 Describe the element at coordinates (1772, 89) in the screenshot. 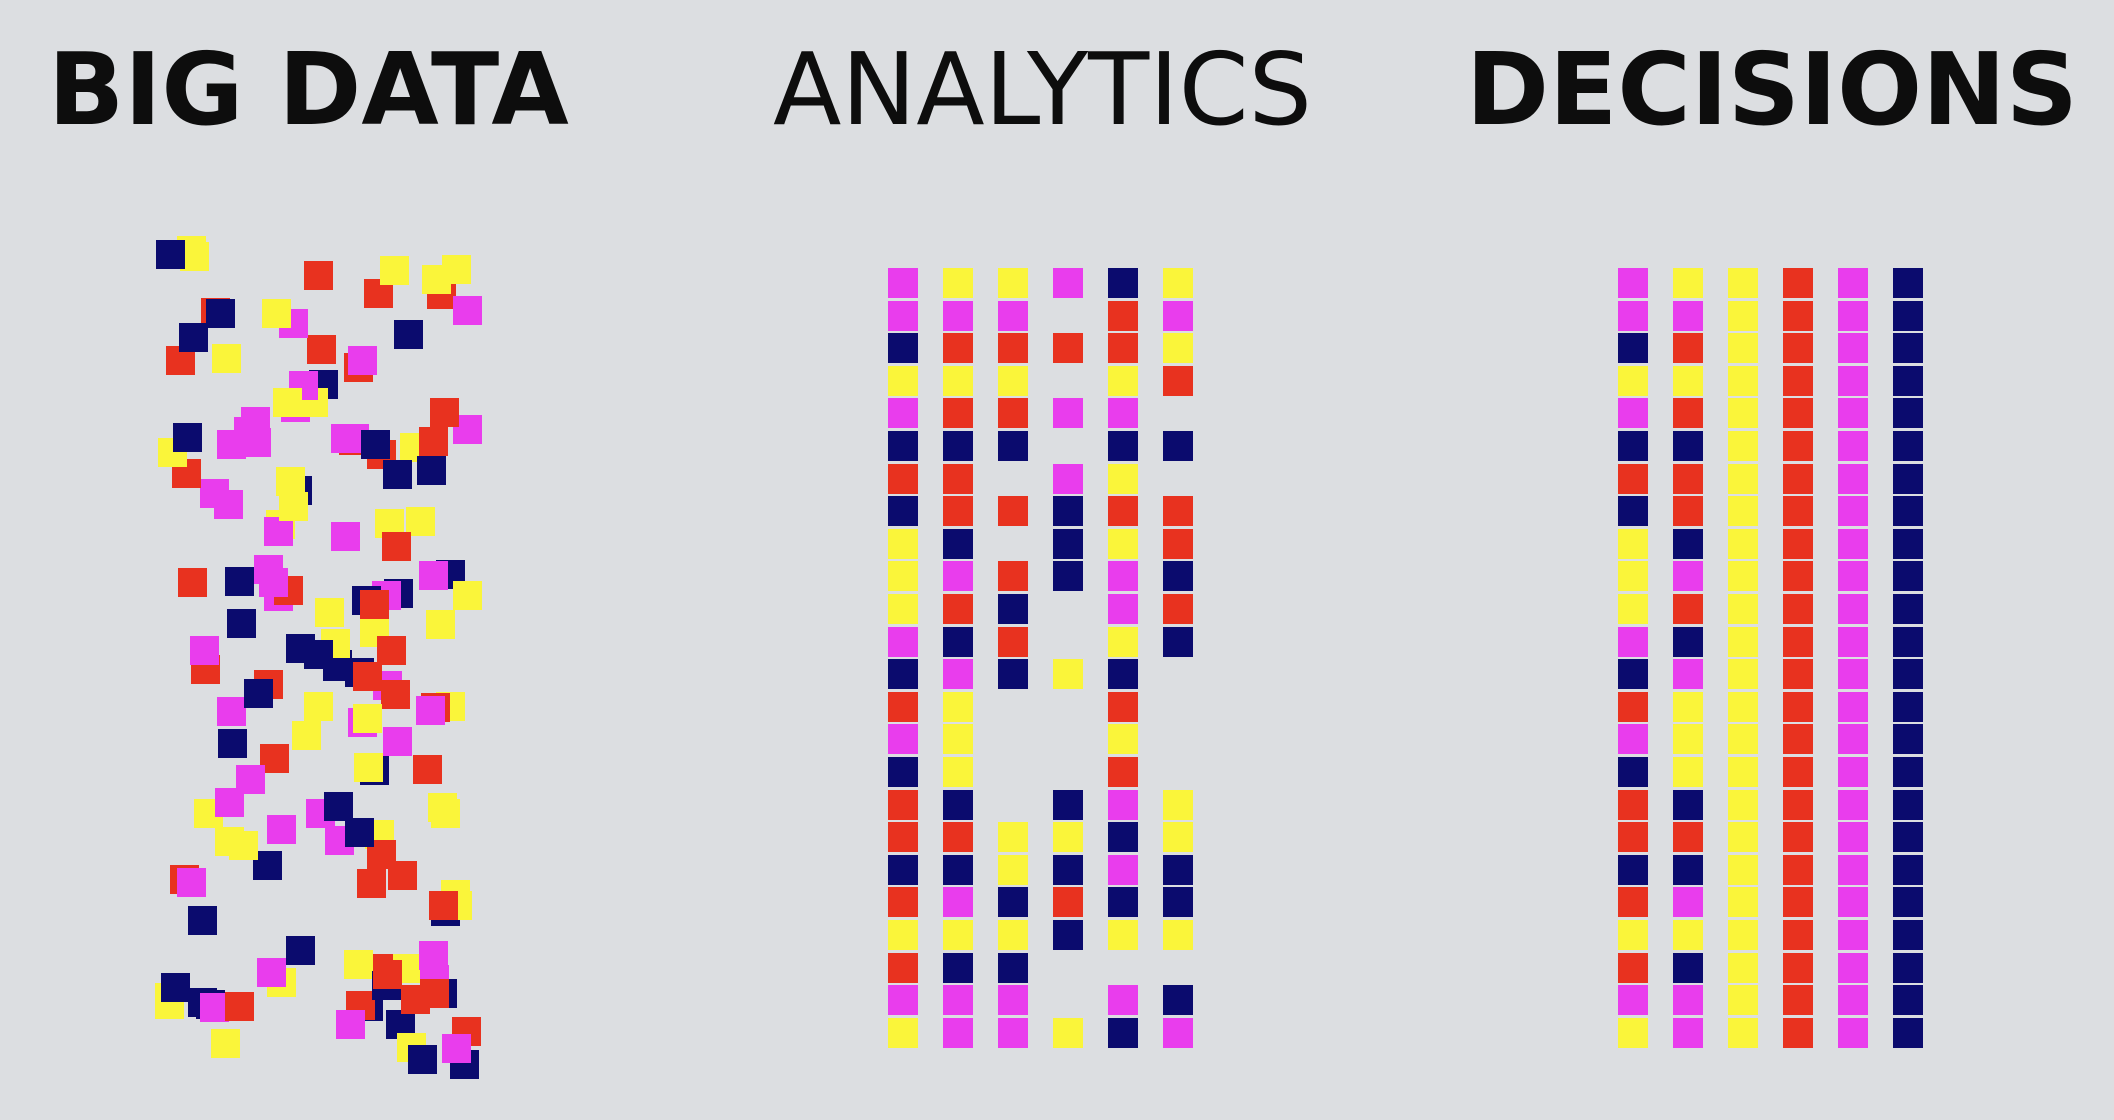

I see `decisions-heading: DECISIONS` at that location.